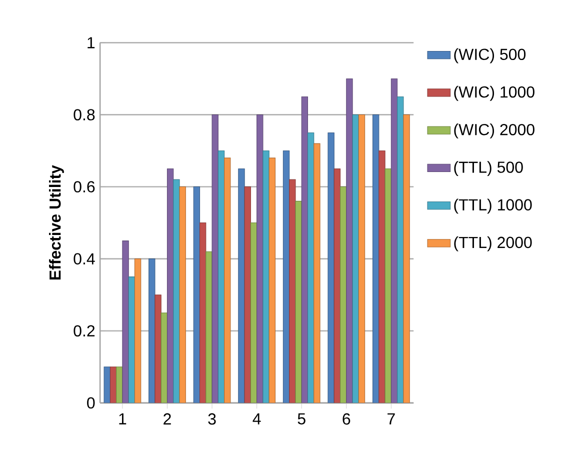 The height and width of the screenshot is (450, 571). Describe the element at coordinates (84, 115) in the screenshot. I see `y-tick-label: 0.8` at that location.